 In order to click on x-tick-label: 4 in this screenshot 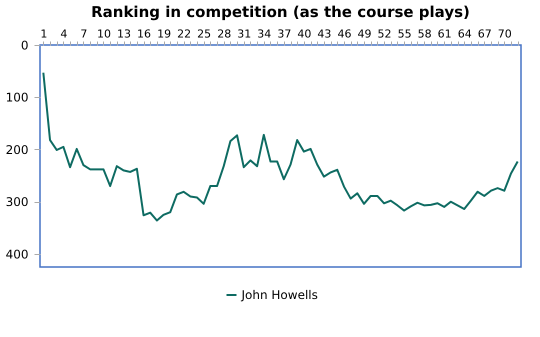, I will do `click(64, 34)`.